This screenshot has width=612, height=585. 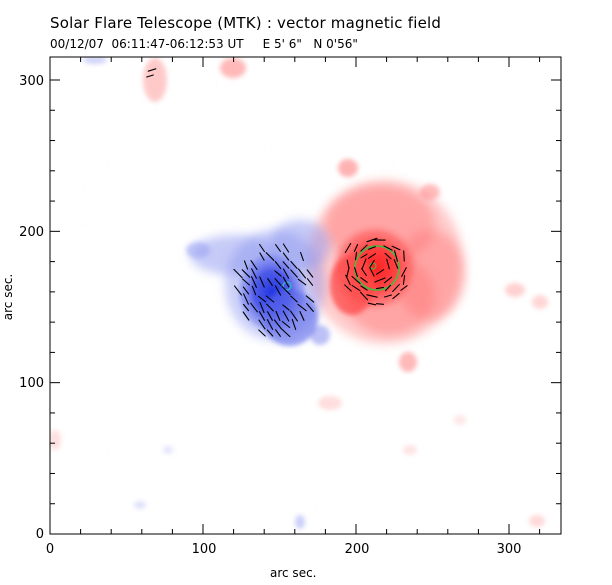 I want to click on y-tick-label: 100, so click(x=31, y=383).